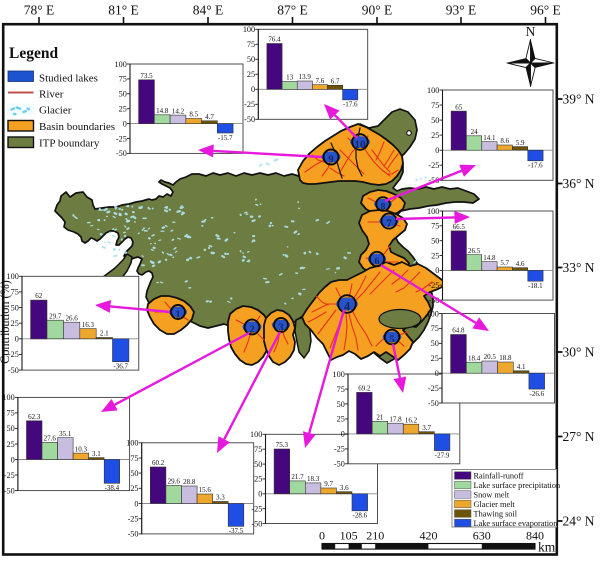 Image resolution: width=600 pixels, height=562 pixels. I want to click on svg-text: -28.6, so click(360, 516).